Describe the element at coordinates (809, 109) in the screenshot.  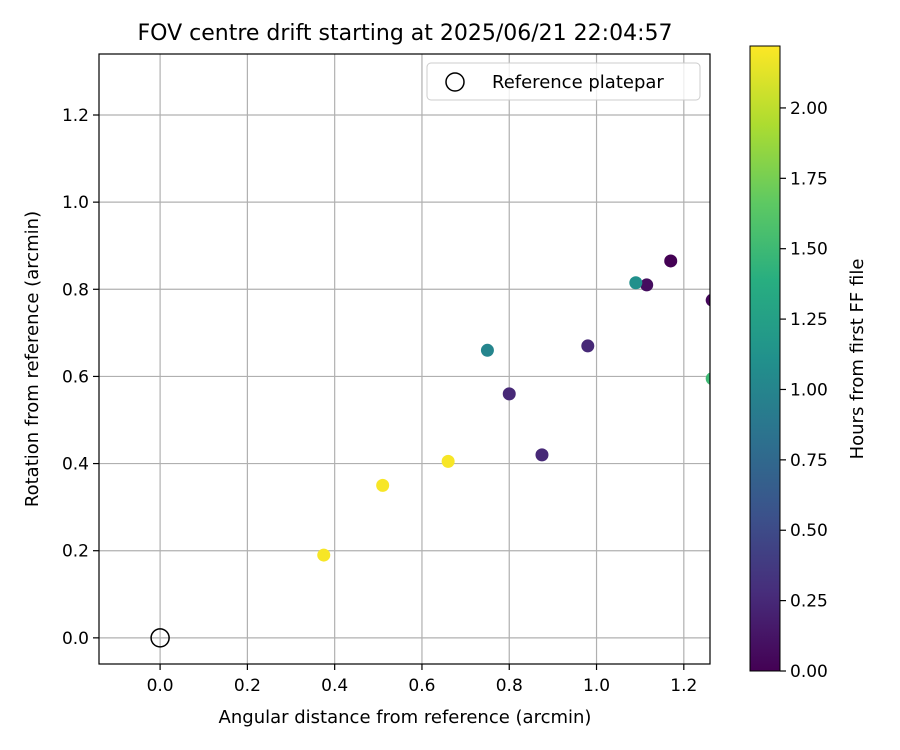
I see `colorbar-tick-label: 2.00` at that location.